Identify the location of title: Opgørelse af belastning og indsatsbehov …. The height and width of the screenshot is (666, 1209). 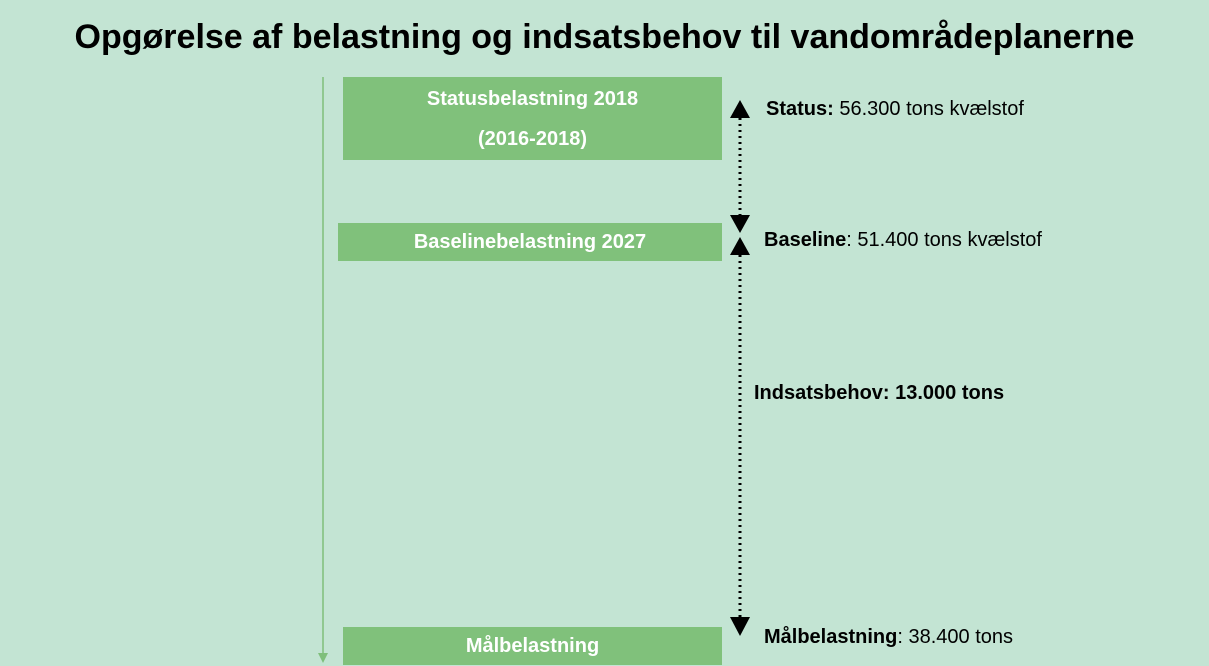
(604, 37).